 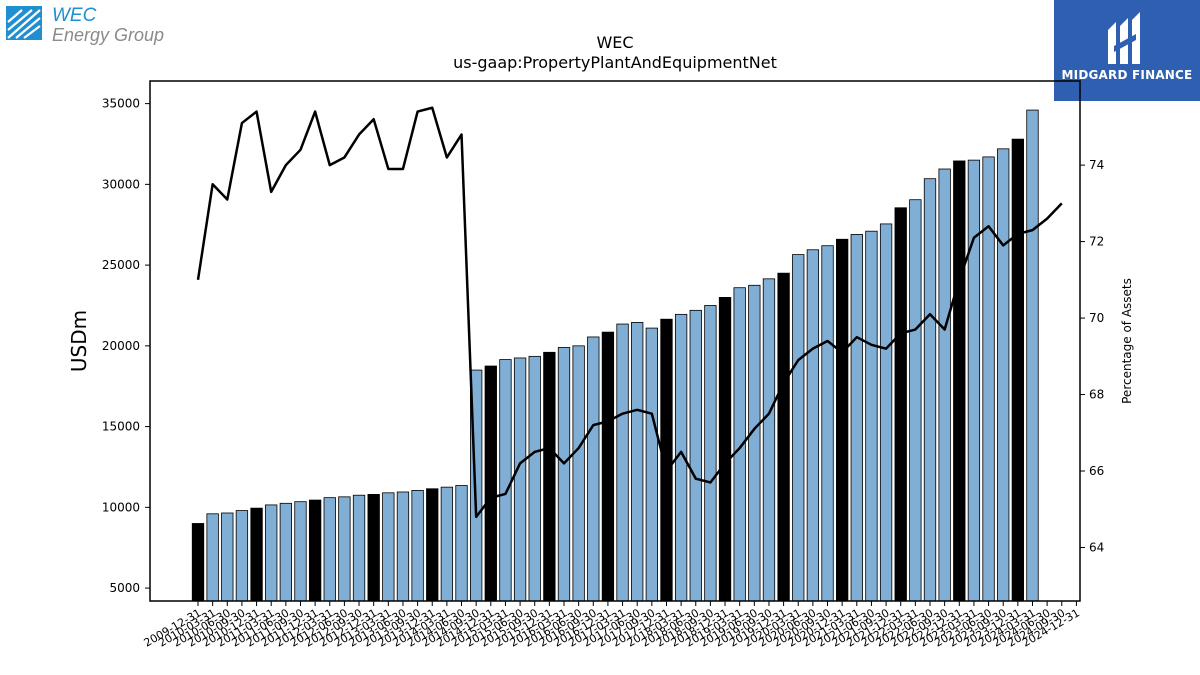 I want to click on company-name-line1: WEC, so click(x=74, y=15).